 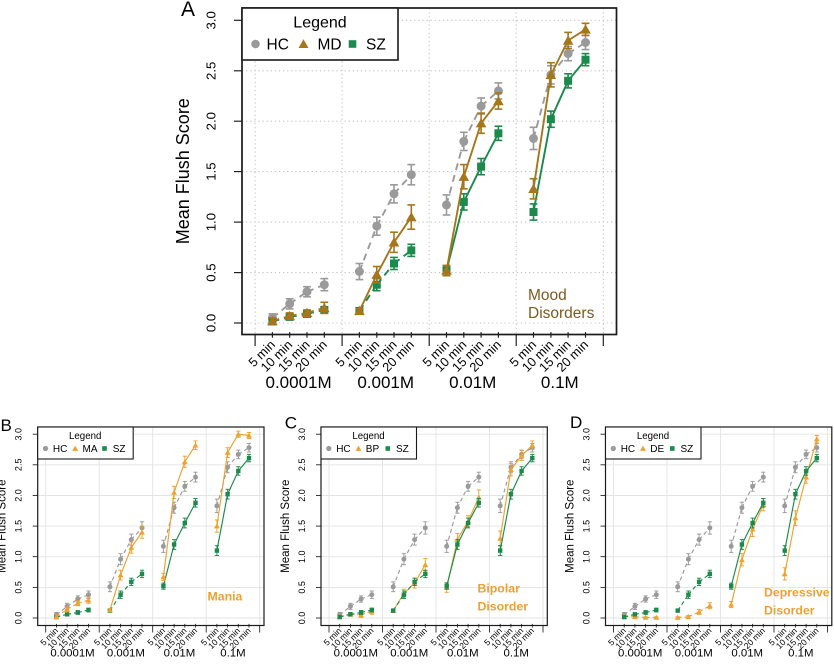 I want to click on svg-text: MA, so click(x=90, y=449).